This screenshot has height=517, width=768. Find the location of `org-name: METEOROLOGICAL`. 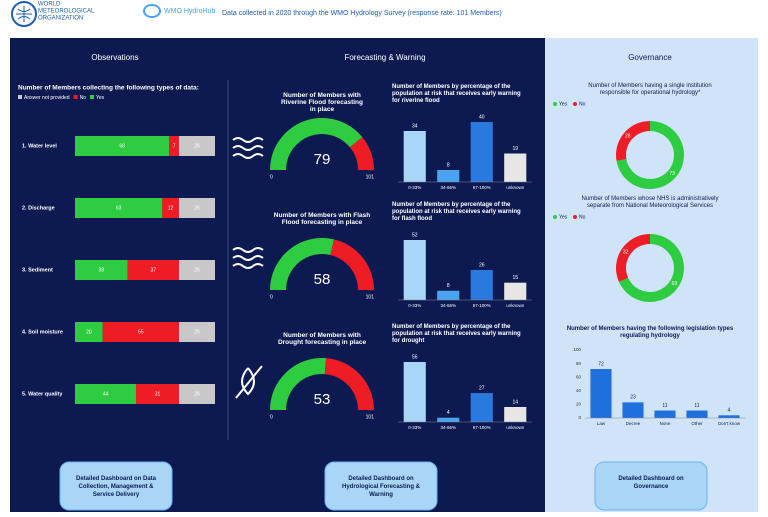

org-name: METEOROLOGICAL is located at coordinates (66, 12).